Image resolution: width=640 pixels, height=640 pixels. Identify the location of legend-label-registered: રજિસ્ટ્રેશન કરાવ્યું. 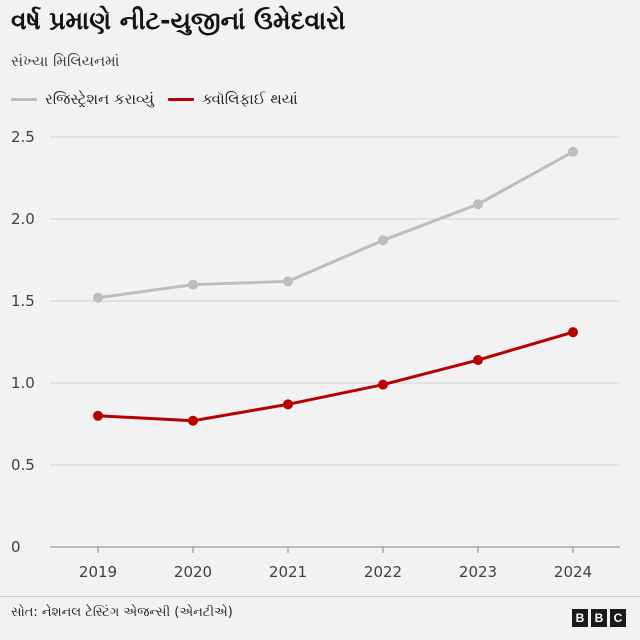
(100, 99).